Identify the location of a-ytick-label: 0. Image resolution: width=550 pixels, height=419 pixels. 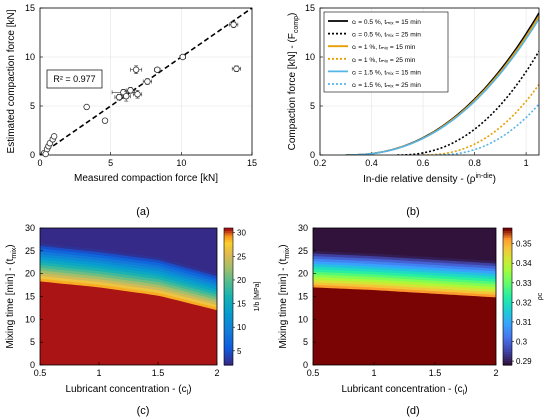
(32, 155).